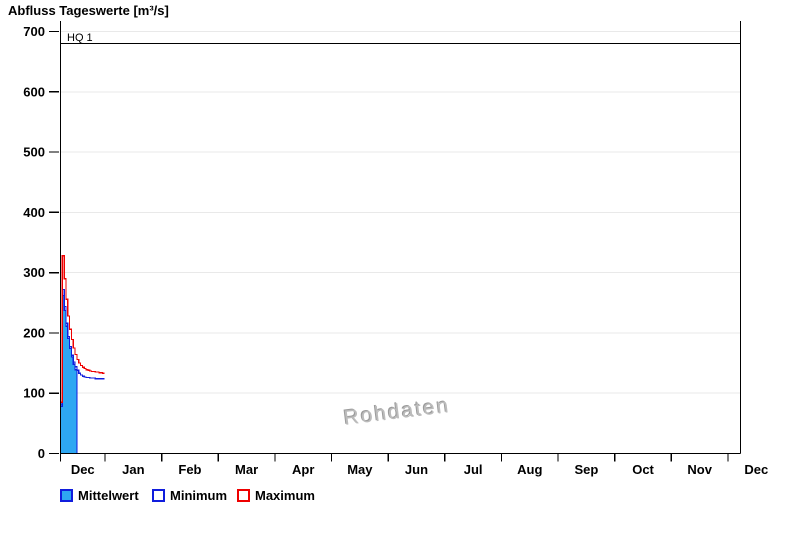 Image resolution: width=800 pixels, height=550 pixels. What do you see at coordinates (643, 469) in the screenshot?
I see `x-tick-label: Oct` at bounding box center [643, 469].